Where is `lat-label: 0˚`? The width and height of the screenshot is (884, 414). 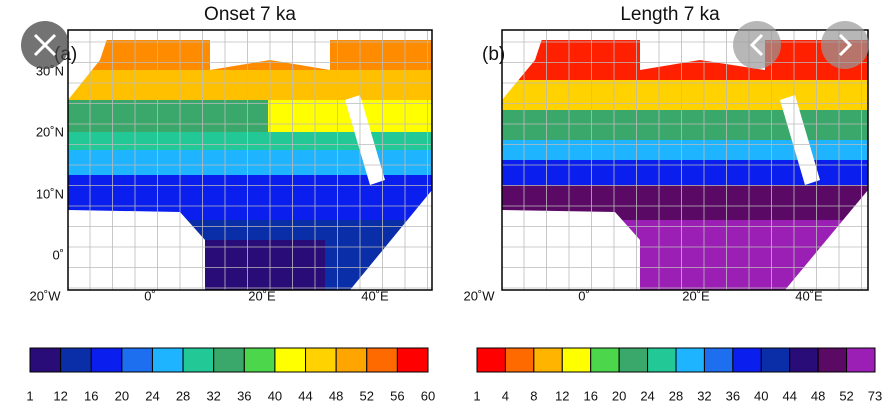
lat-label: 0˚ is located at coordinates (58, 254).